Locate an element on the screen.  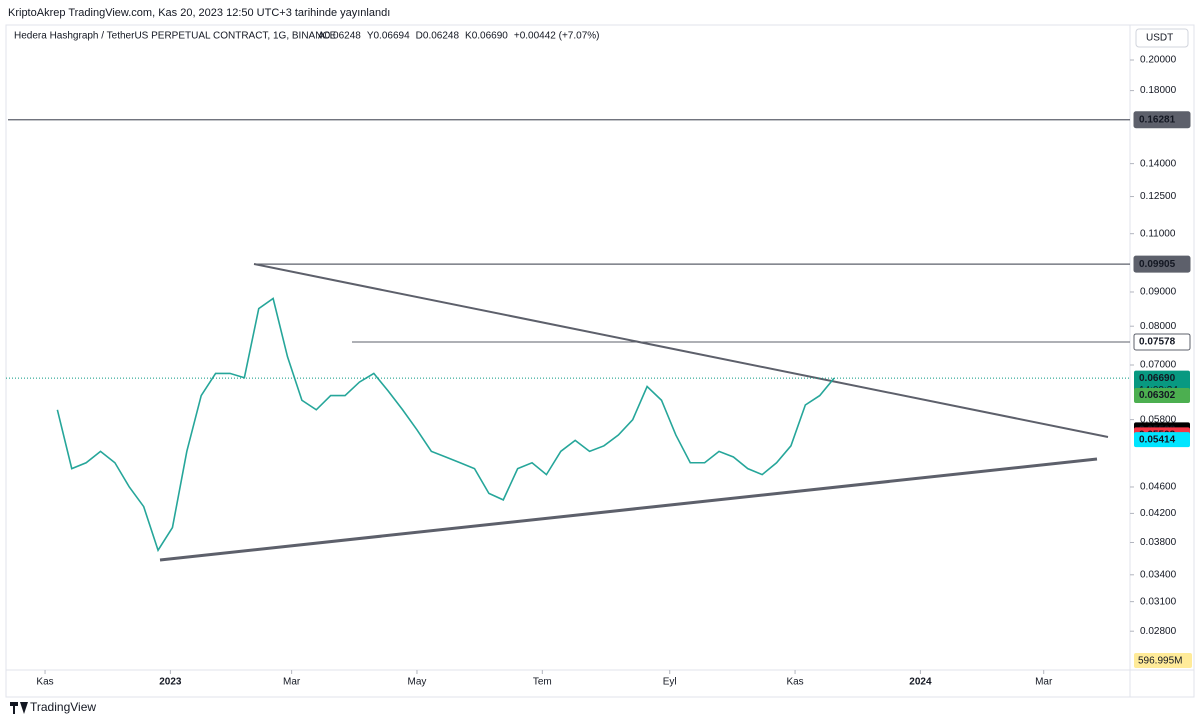
price-badge-label: 0.06690 is located at coordinates (1157, 378).